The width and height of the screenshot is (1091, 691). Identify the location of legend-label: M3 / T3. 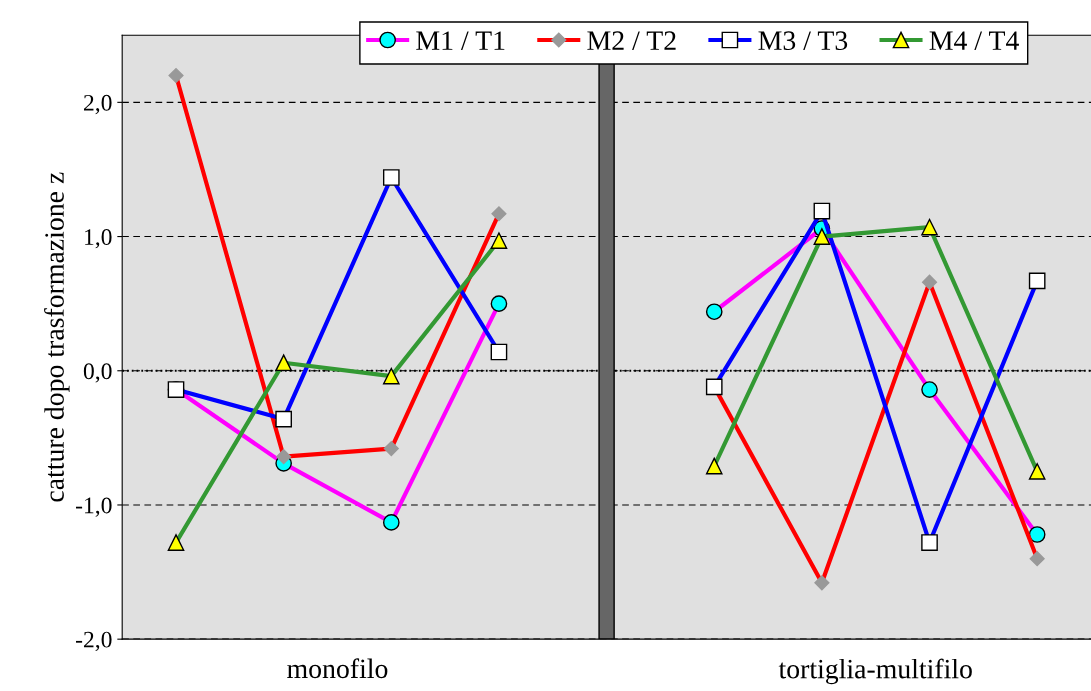
(803, 40).